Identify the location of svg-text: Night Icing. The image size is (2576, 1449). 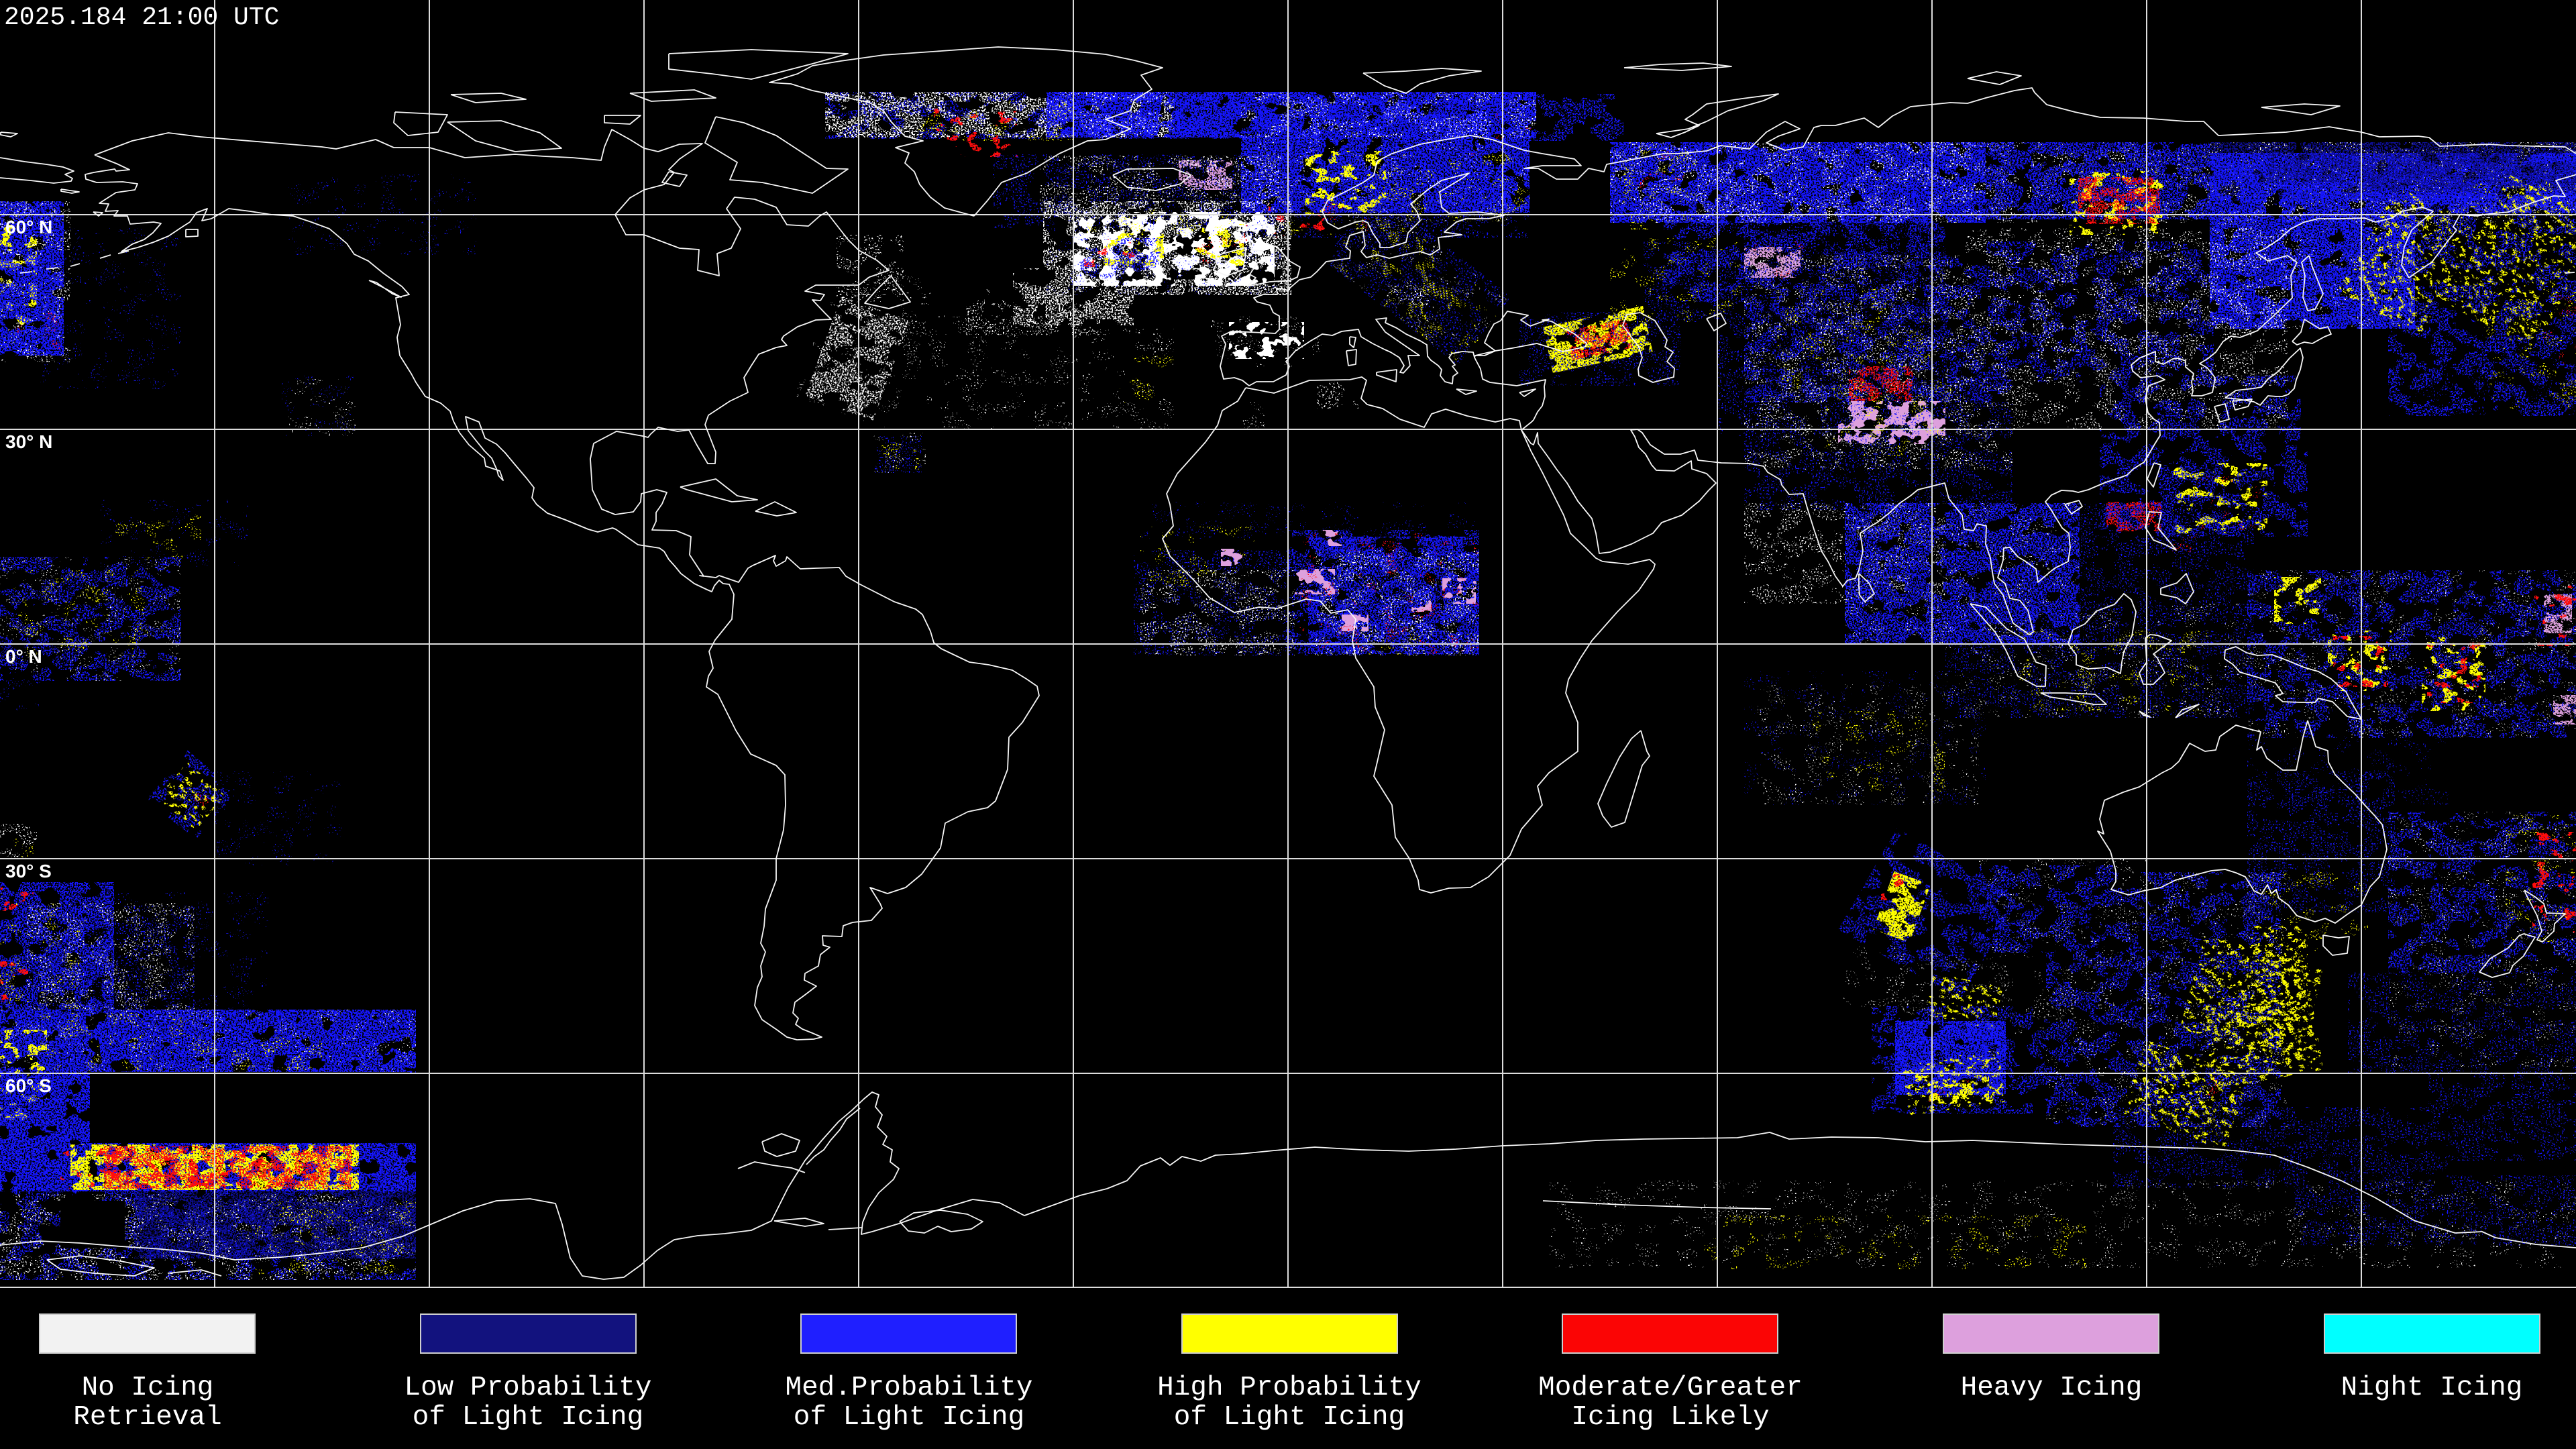
(2432, 1388).